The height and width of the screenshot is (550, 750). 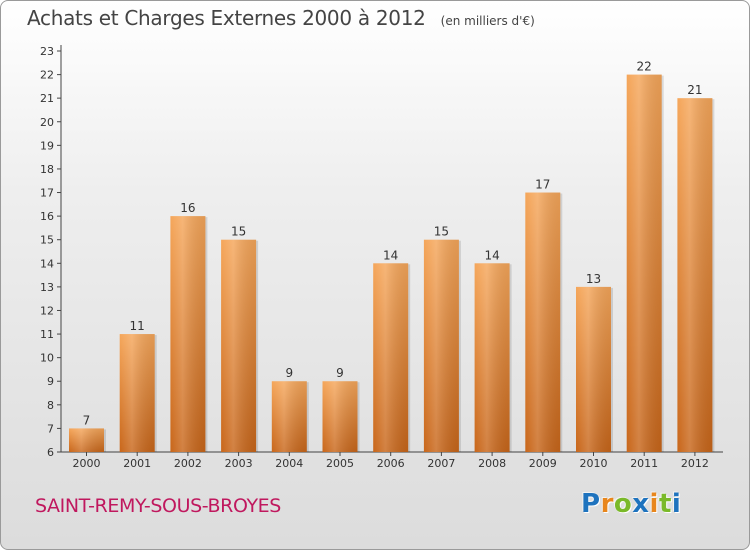 What do you see at coordinates (158, 506) in the screenshot?
I see `commune-name: SAINT-REMY-SOUS-BROYES` at bounding box center [158, 506].